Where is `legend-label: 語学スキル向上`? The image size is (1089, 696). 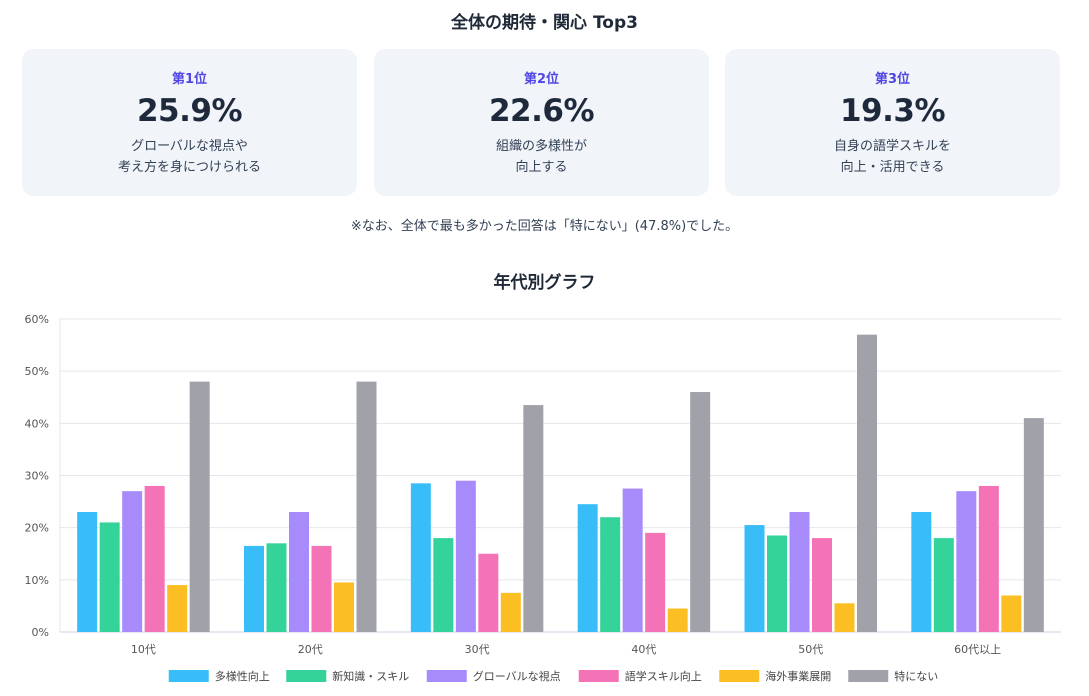 legend-label: 語学スキル向上 is located at coordinates (663, 676).